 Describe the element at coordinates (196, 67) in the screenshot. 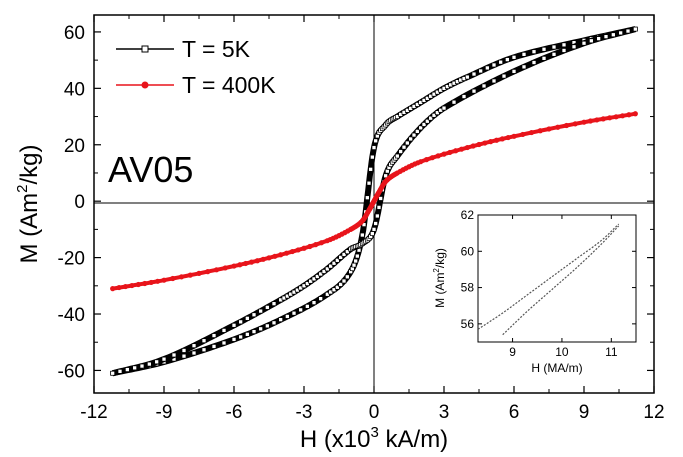

I see `legend: T = 5K T = 400K` at that location.